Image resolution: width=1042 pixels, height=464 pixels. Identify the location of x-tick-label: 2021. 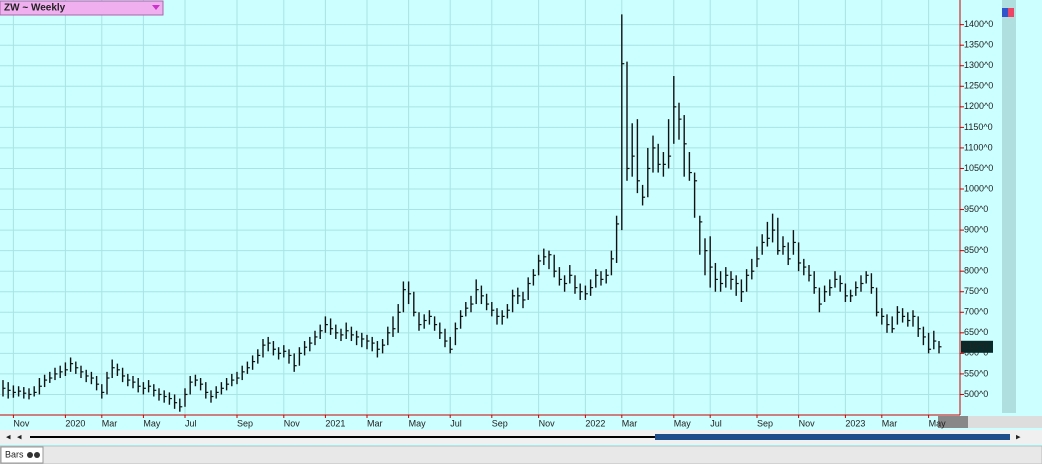
(335, 423).